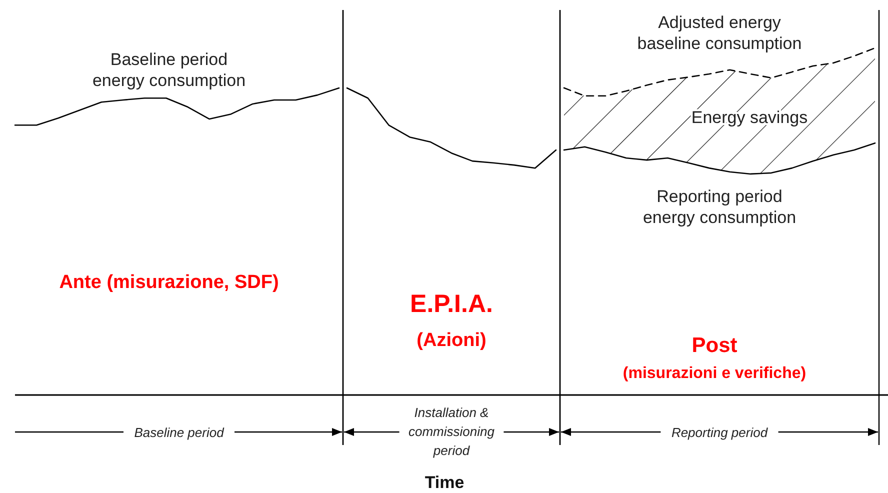 The image size is (888, 493). What do you see at coordinates (719, 432) in the screenshot?
I see `x-axis-title: Reporting period` at bounding box center [719, 432].